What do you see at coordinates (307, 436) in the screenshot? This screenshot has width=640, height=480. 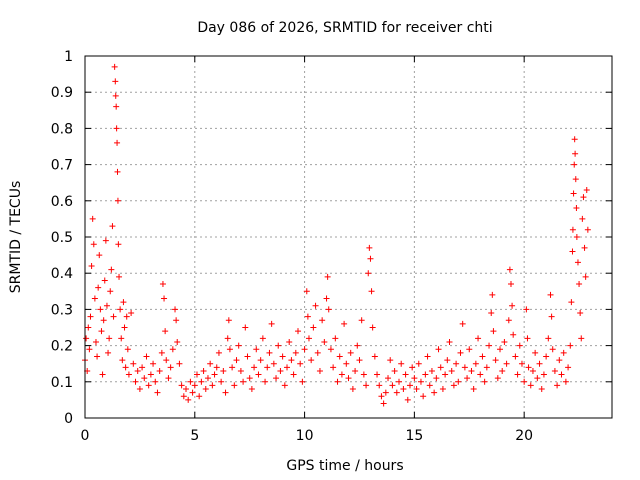 I see `x-tick-labels: 0 5 10 15 20` at bounding box center [307, 436].